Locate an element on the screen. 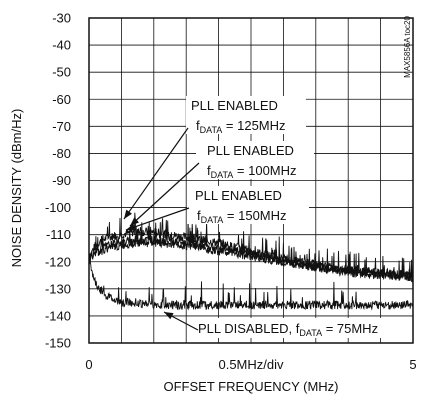  y-tick-label: -60 is located at coordinates (61, 99).